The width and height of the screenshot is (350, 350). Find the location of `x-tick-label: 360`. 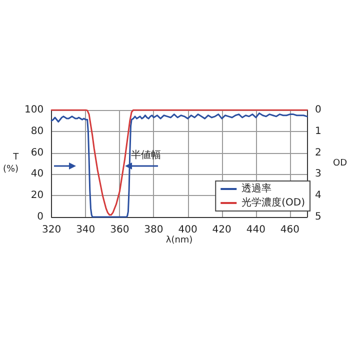

x-tick-label: 360 is located at coordinates (120, 230).